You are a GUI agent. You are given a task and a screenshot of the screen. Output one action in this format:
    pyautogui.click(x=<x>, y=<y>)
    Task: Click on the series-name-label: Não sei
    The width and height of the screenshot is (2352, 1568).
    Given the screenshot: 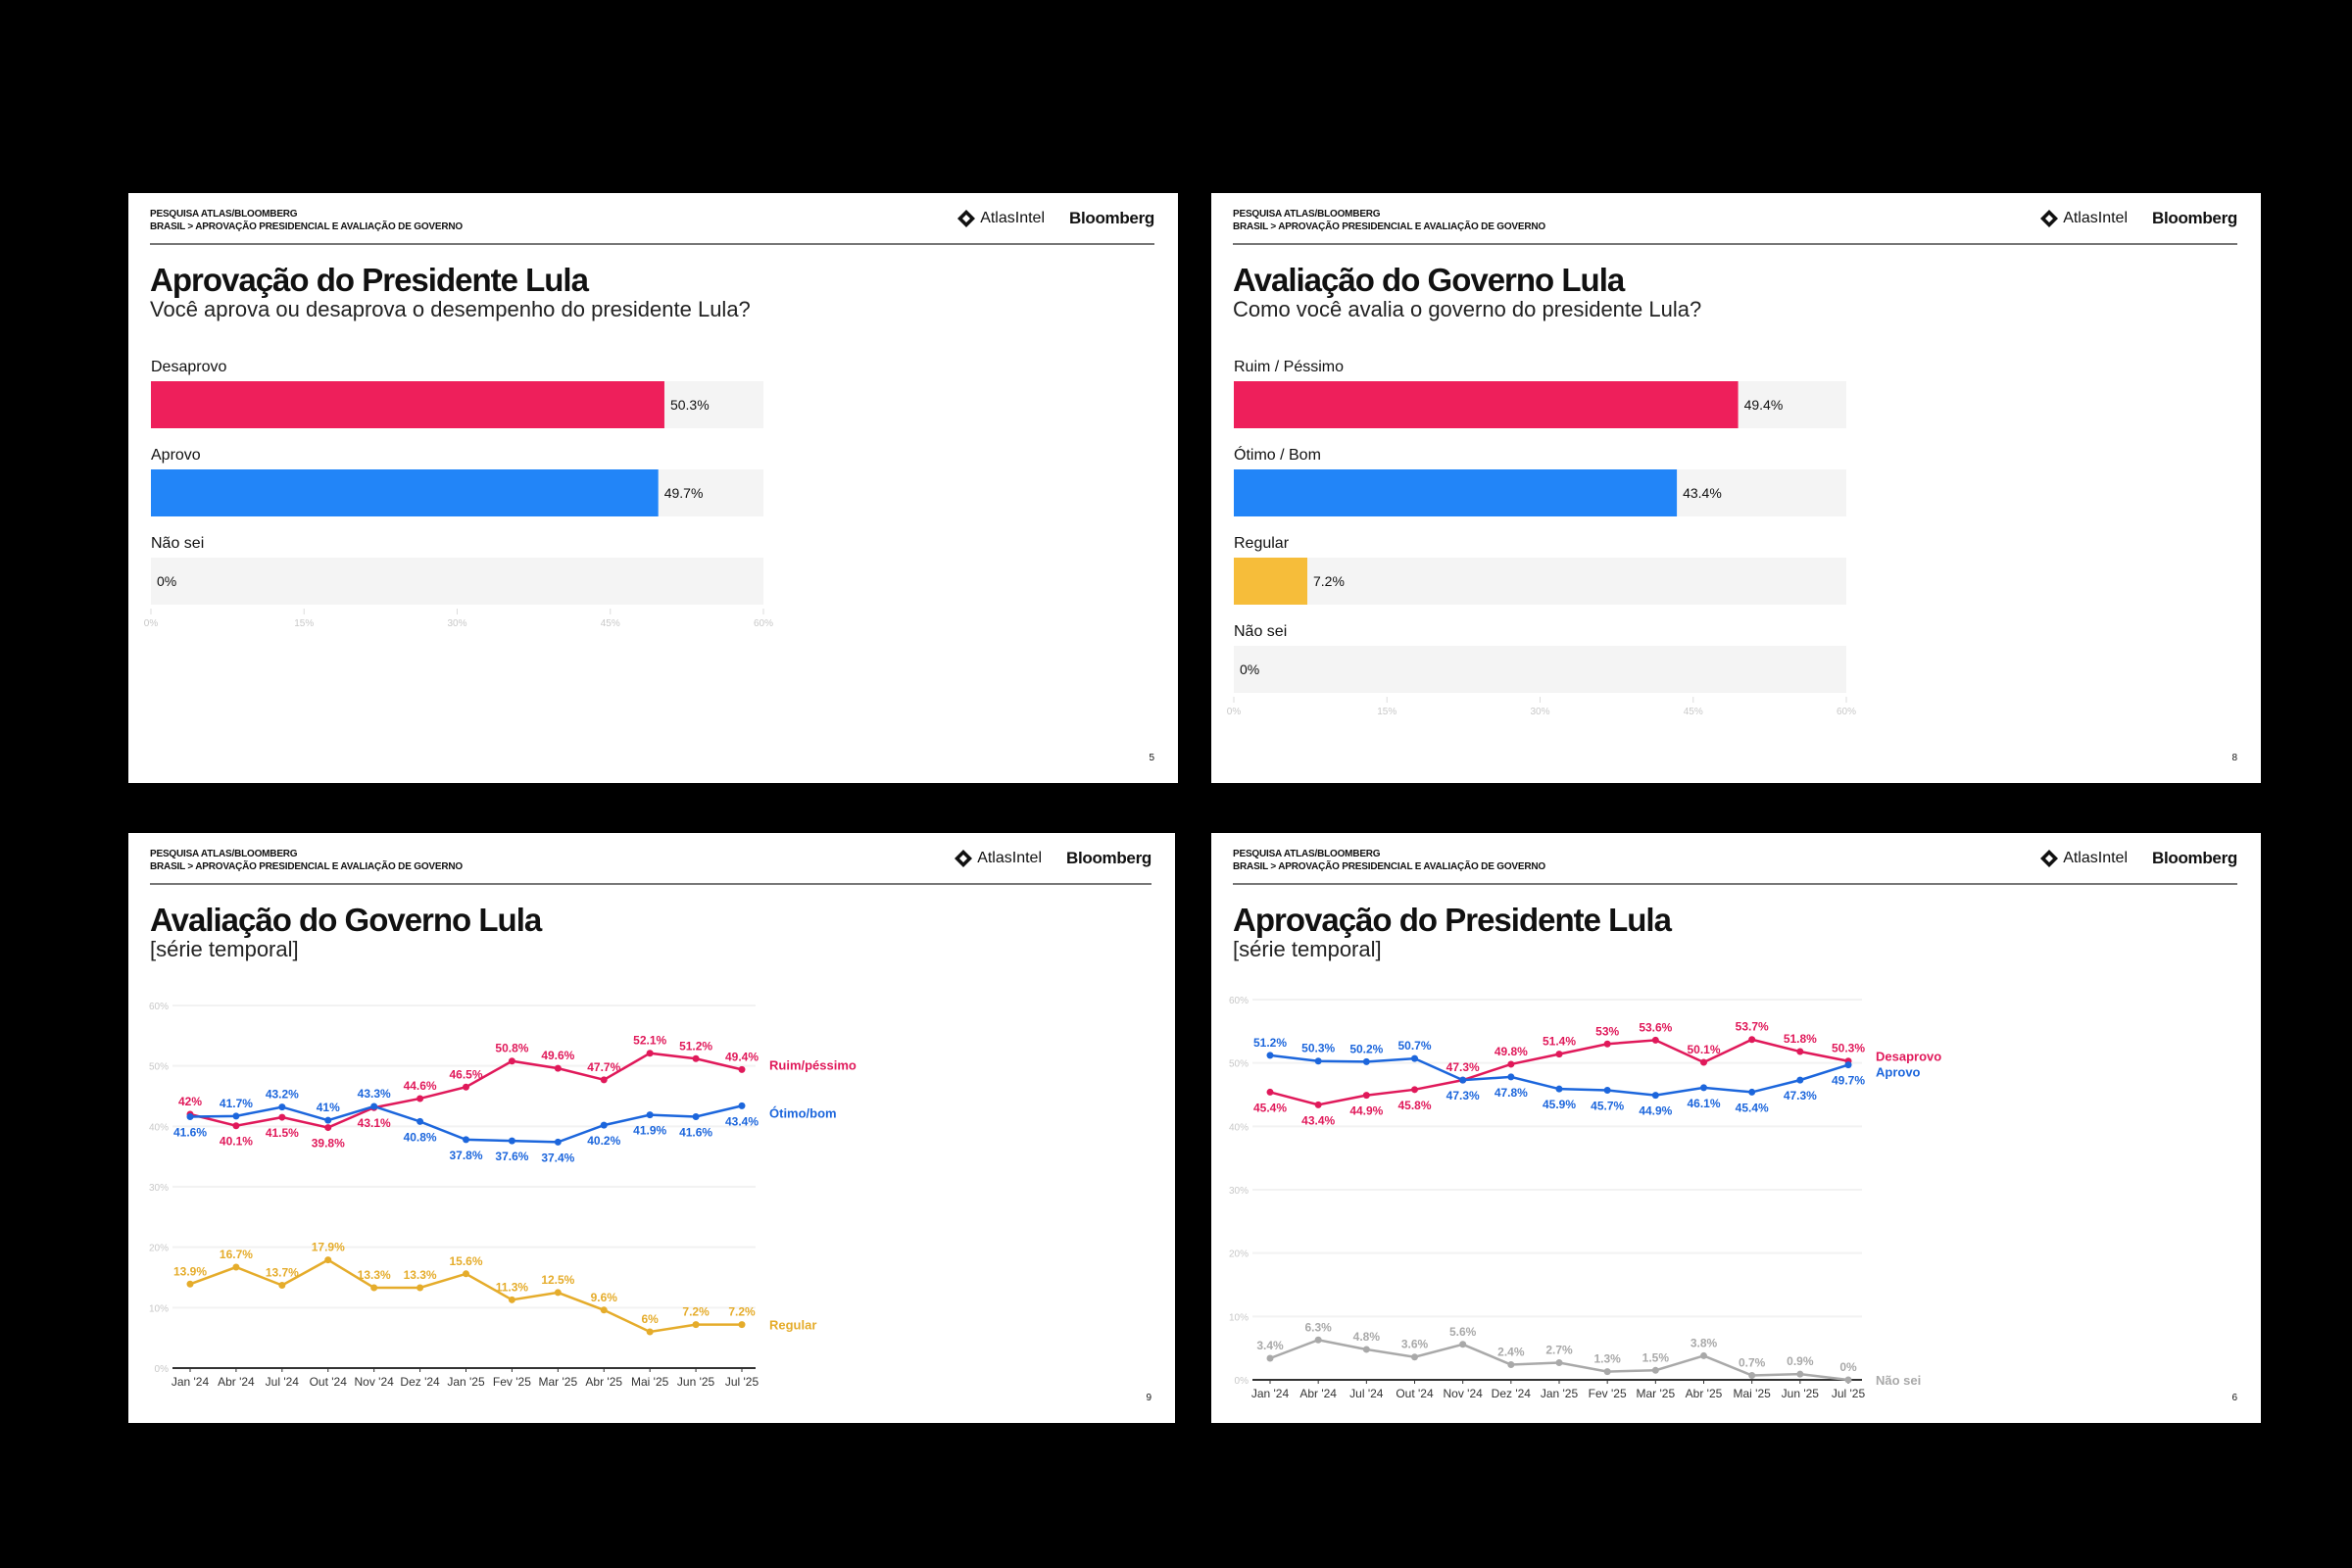 What is the action you would take?
    pyautogui.click(x=1898, y=1380)
    